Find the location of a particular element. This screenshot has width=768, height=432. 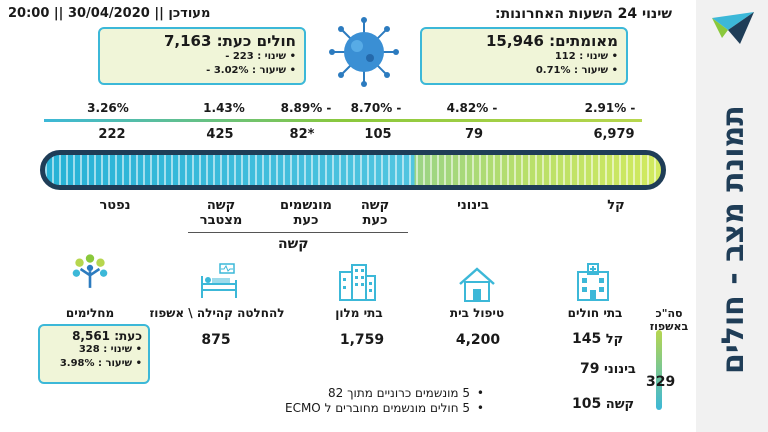

count-deceased: 222 is located at coordinates (112, 134).